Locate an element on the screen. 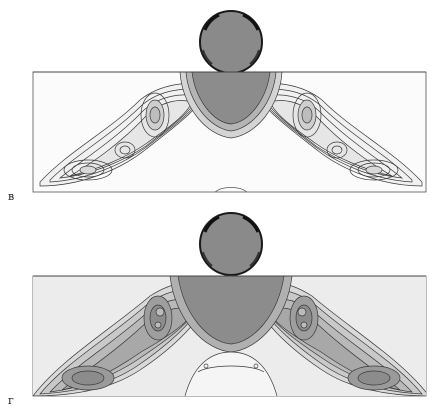  panel-label-g: г is located at coordinates (11, 400).